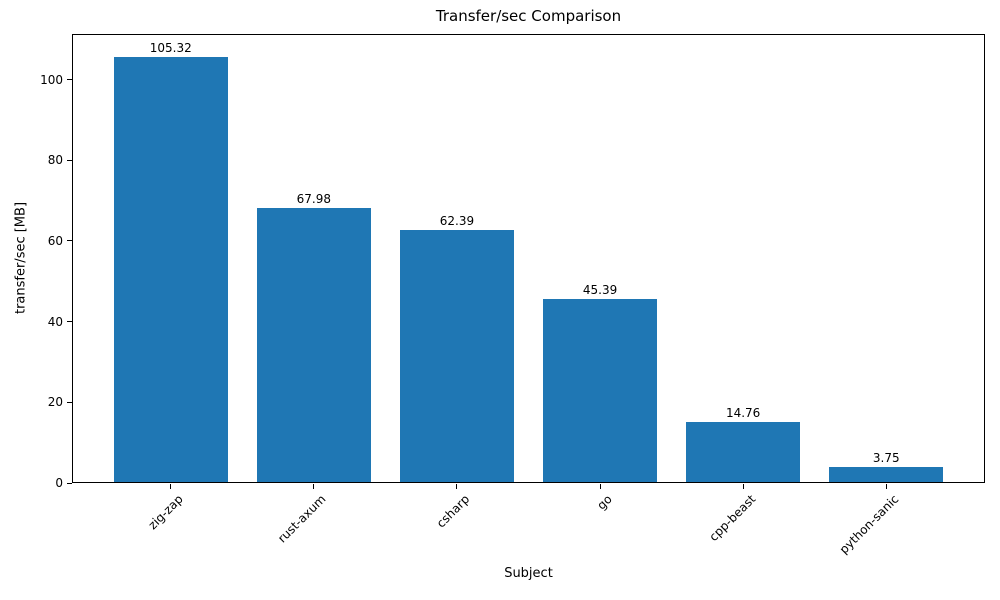  What do you see at coordinates (528, 16) in the screenshot?
I see `chart-title: Transfer/sec Comparison` at bounding box center [528, 16].